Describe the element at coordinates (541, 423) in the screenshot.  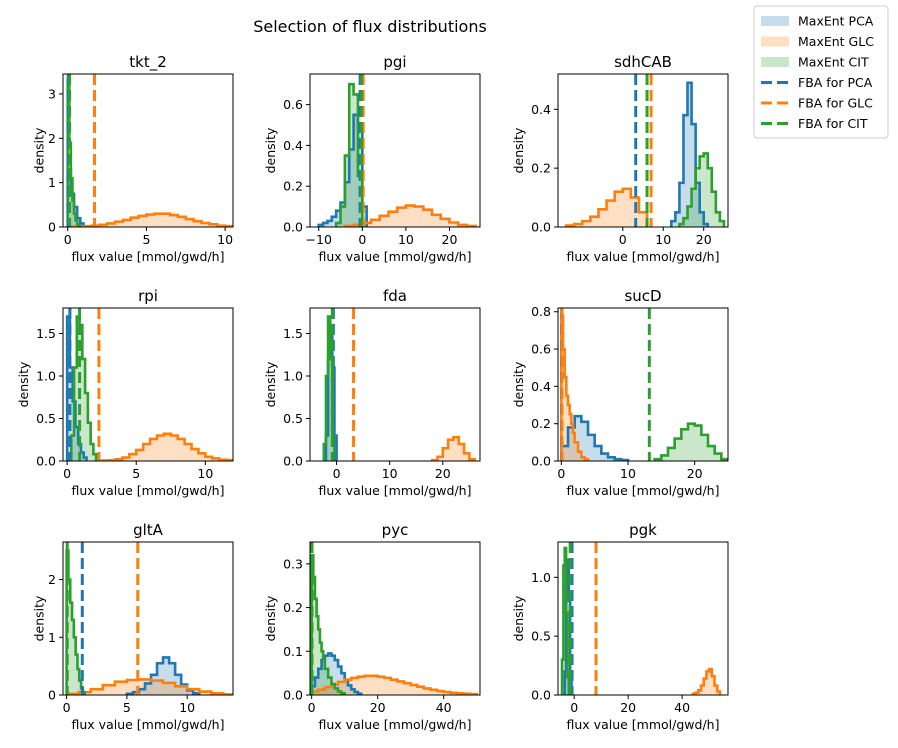
I see `y-tick-label: 0.2` at that location.